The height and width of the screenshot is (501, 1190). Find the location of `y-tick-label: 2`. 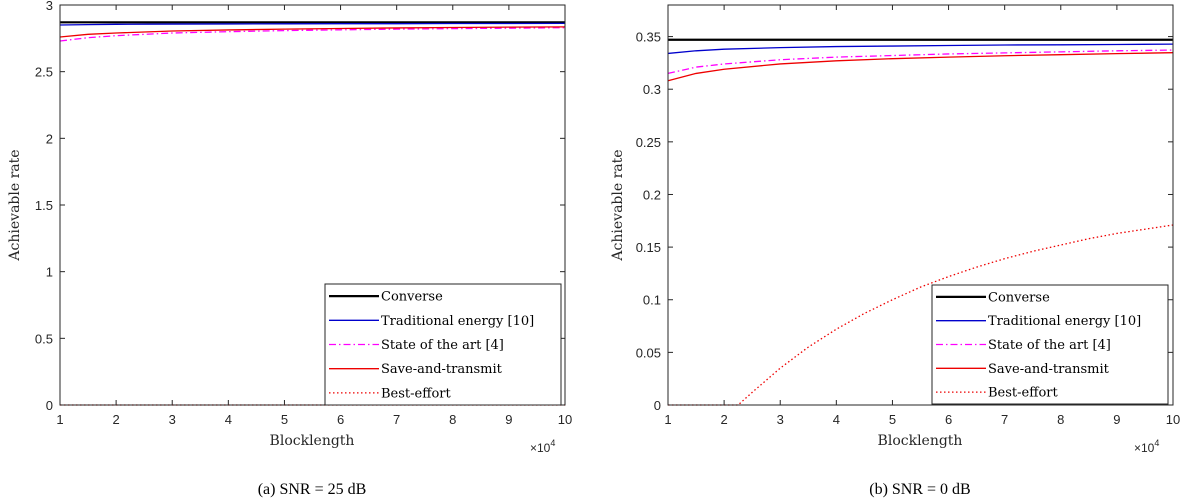

y-tick-label: 2 is located at coordinates (49, 138).